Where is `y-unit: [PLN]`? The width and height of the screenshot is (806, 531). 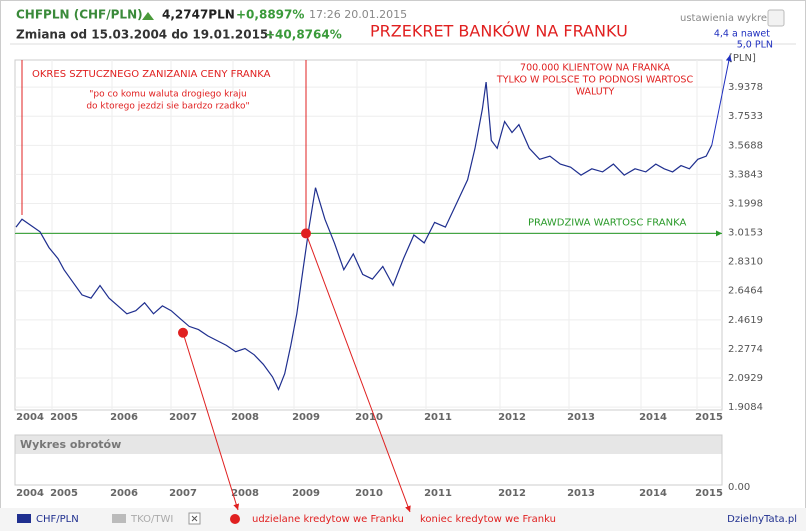 y-unit: [PLN] is located at coordinates (742, 58).